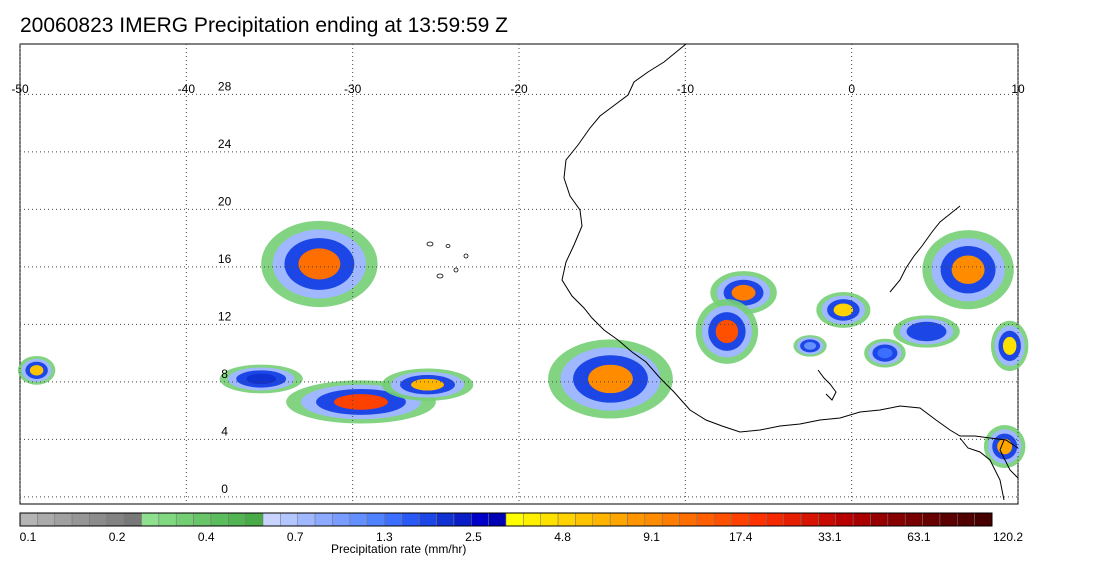  I want to click on colorbar-tick-label: 0.7, so click(295, 537).